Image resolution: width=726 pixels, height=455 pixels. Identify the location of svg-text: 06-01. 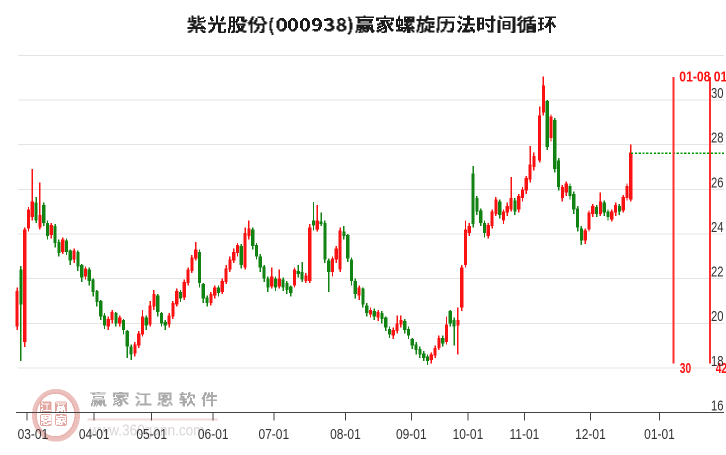
(213, 434).